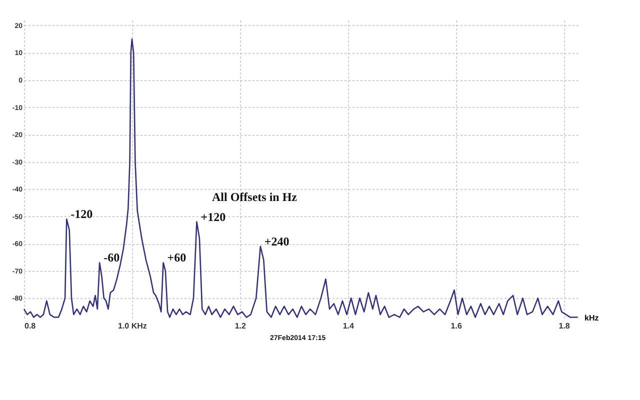  What do you see at coordinates (277, 241) in the screenshot?
I see `annotation: +240` at bounding box center [277, 241].